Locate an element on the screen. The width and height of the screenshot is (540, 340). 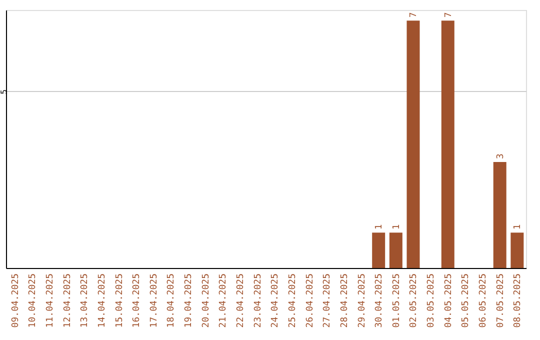
x-tick-label: 13.04.2025 is located at coordinates (85, 301).